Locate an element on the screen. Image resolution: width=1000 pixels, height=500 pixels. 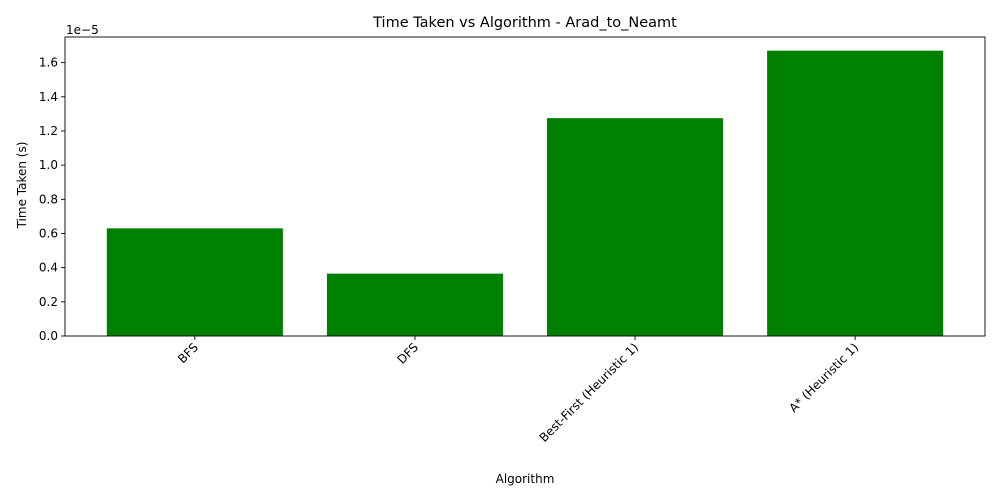
y-tick-label: 0.8 is located at coordinates (48, 199).